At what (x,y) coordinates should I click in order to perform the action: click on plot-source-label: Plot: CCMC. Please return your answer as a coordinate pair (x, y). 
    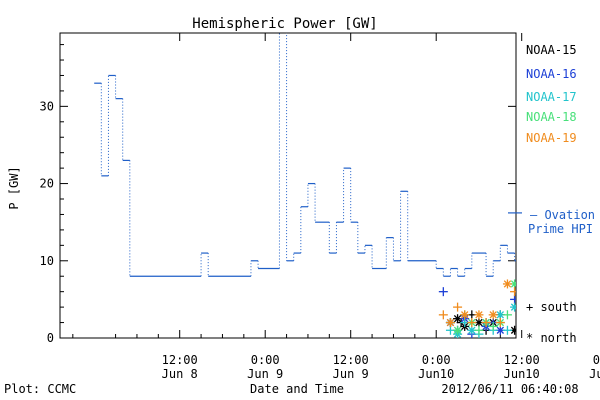
    Looking at the image, I should click on (40, 389).